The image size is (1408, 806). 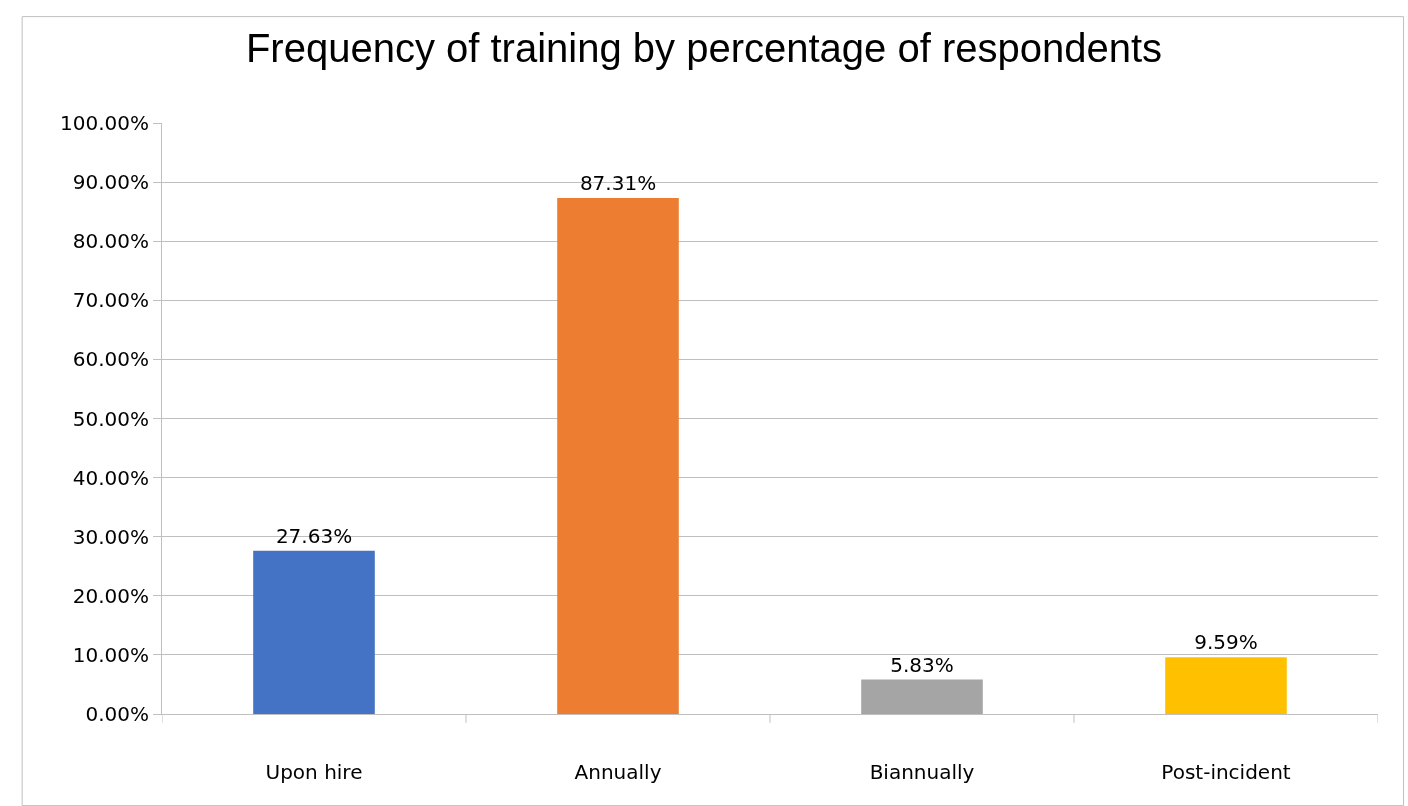 What do you see at coordinates (314, 772) in the screenshot?
I see `x-tick-label: Upon hire` at bounding box center [314, 772].